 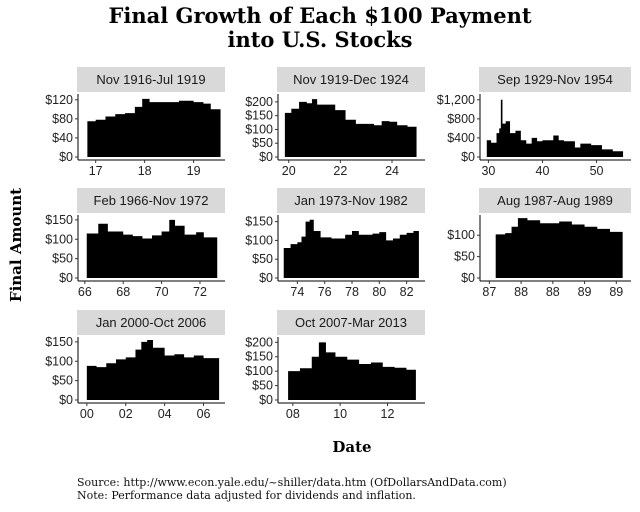 What do you see at coordinates (543, 171) in the screenshot?
I see `x-tick-label: 40` at bounding box center [543, 171].